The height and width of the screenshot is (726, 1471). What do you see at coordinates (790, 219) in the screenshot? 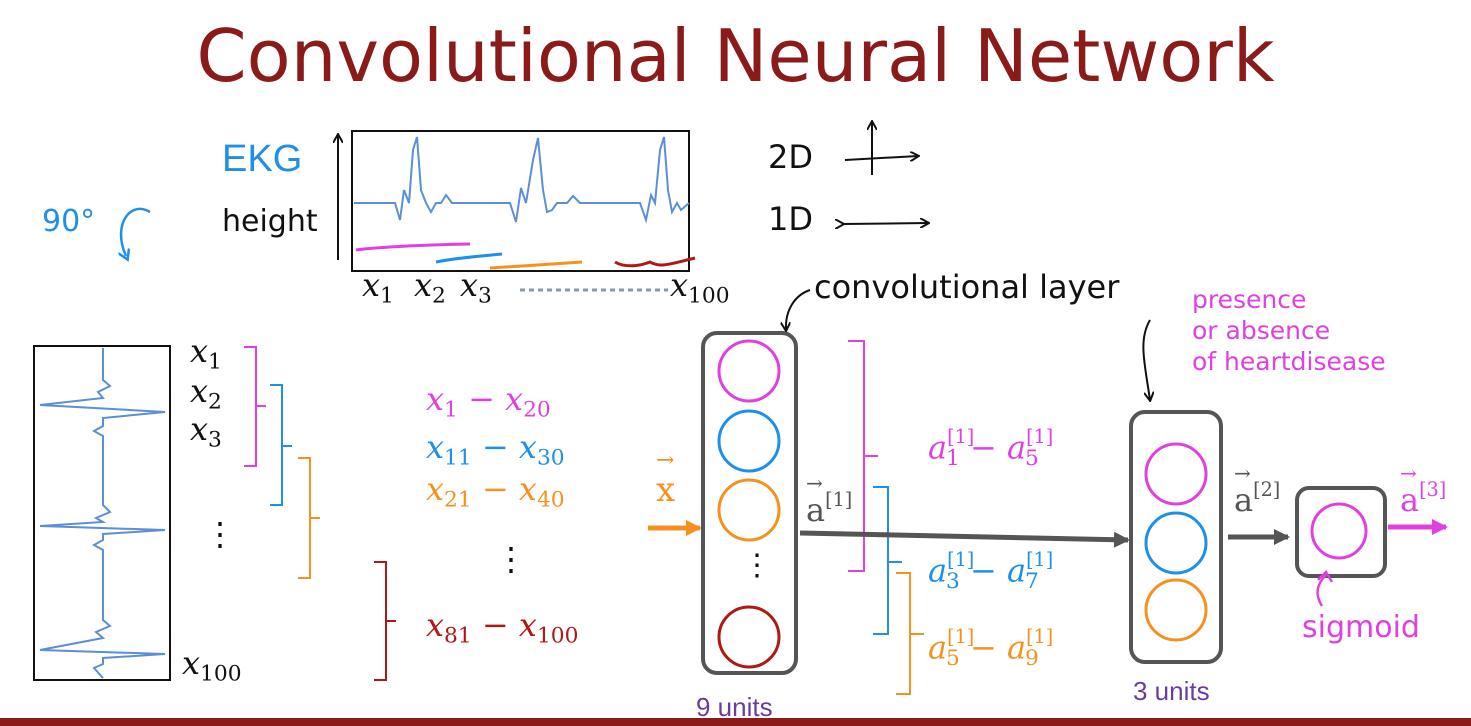
I see `1d-label: 1D` at bounding box center [790, 219].